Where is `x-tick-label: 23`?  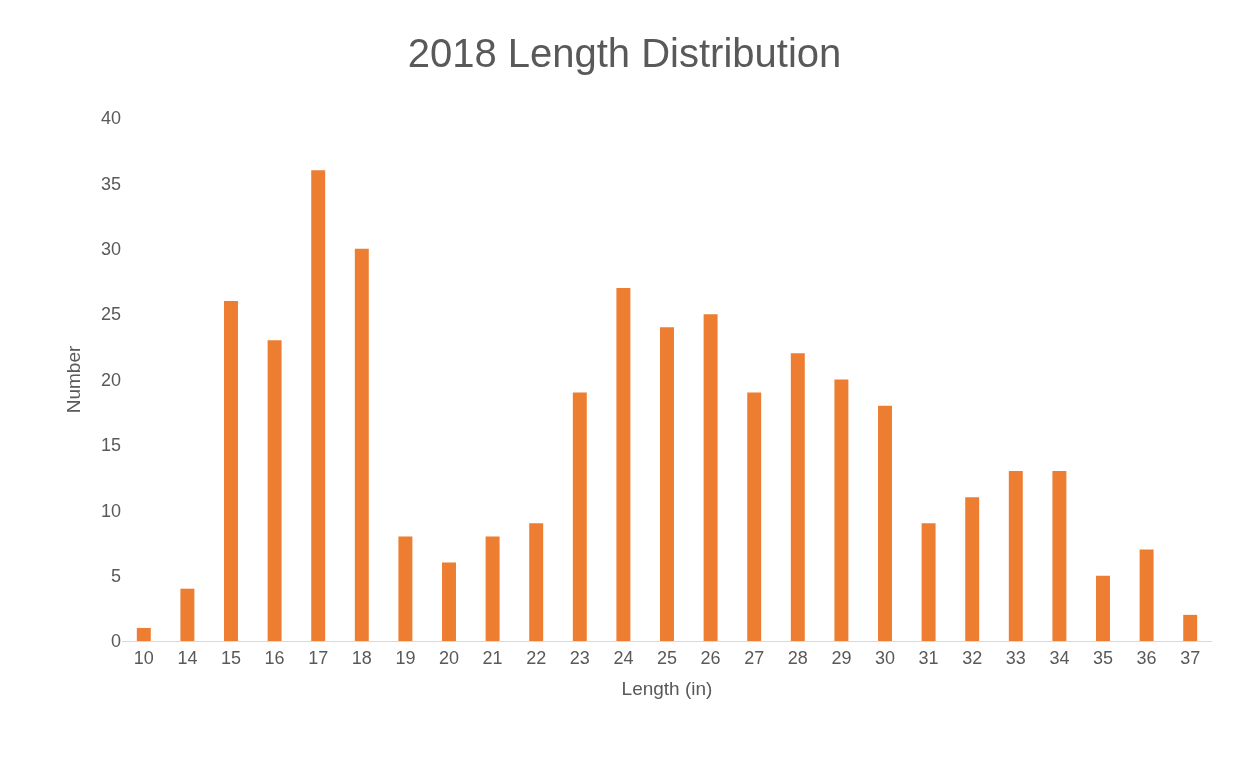 x-tick-label: 23 is located at coordinates (579, 657).